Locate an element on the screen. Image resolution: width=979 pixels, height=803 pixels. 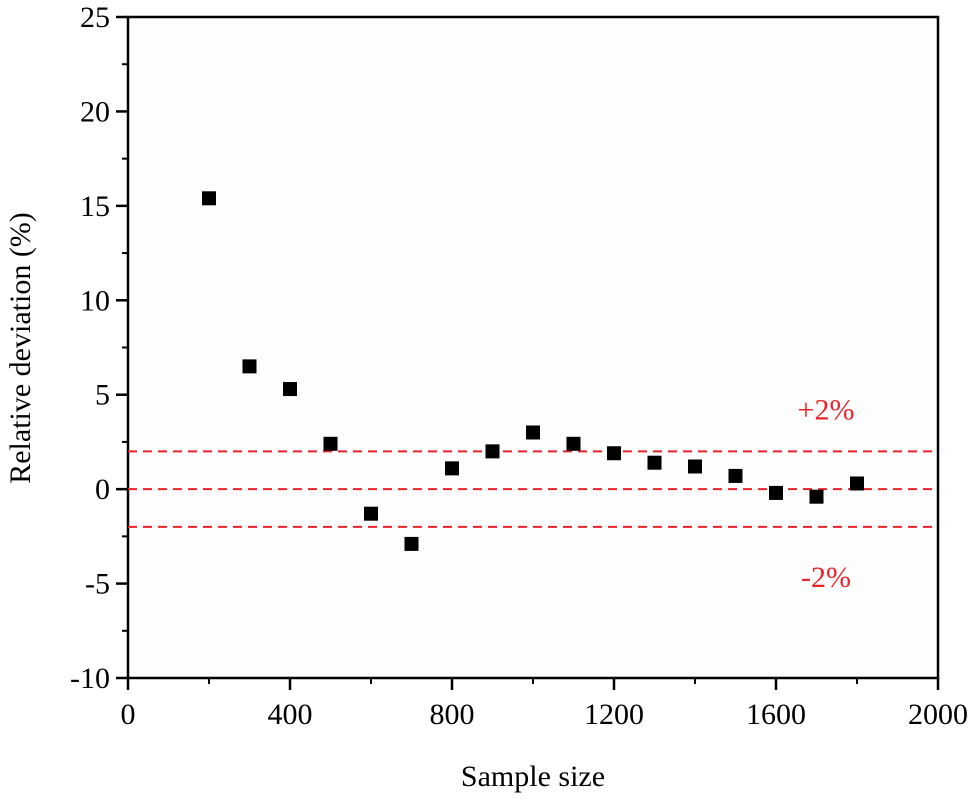
y-axis-label: Relative deviation (%) is located at coordinates (20, 348).